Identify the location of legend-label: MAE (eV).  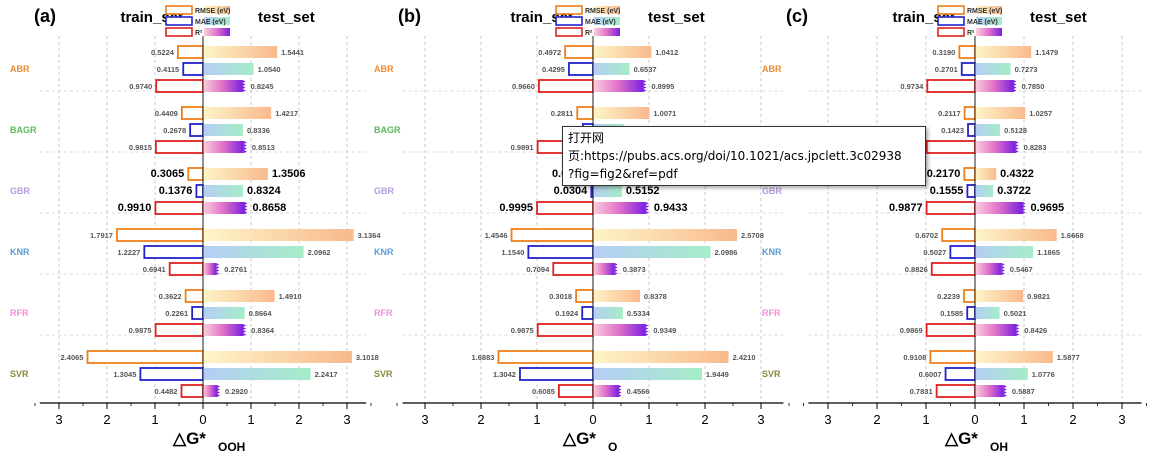
(210, 22).